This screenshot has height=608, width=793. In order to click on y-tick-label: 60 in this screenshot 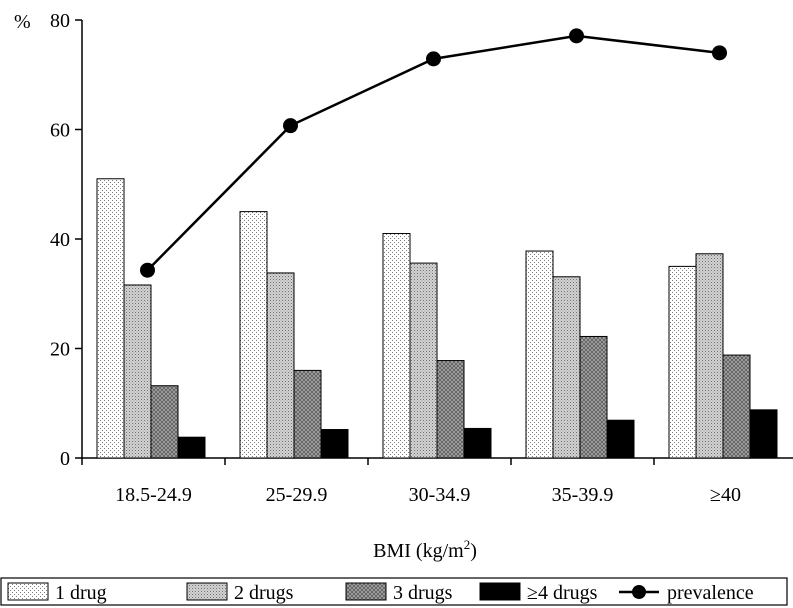, I will do `click(60, 131)`.